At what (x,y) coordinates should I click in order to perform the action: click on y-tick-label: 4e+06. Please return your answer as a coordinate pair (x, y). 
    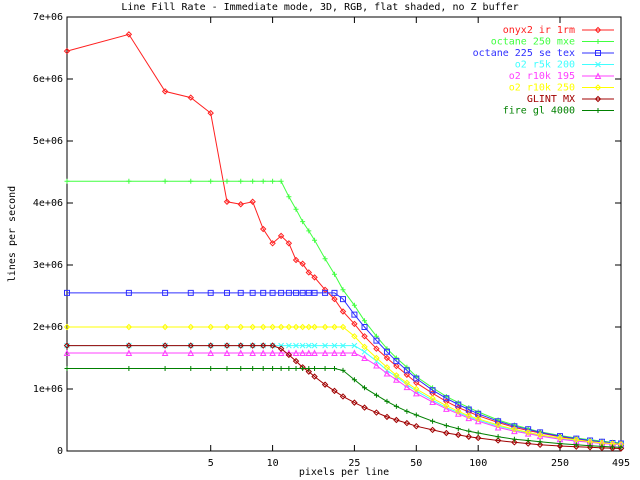
    Looking at the image, I should click on (48, 203).